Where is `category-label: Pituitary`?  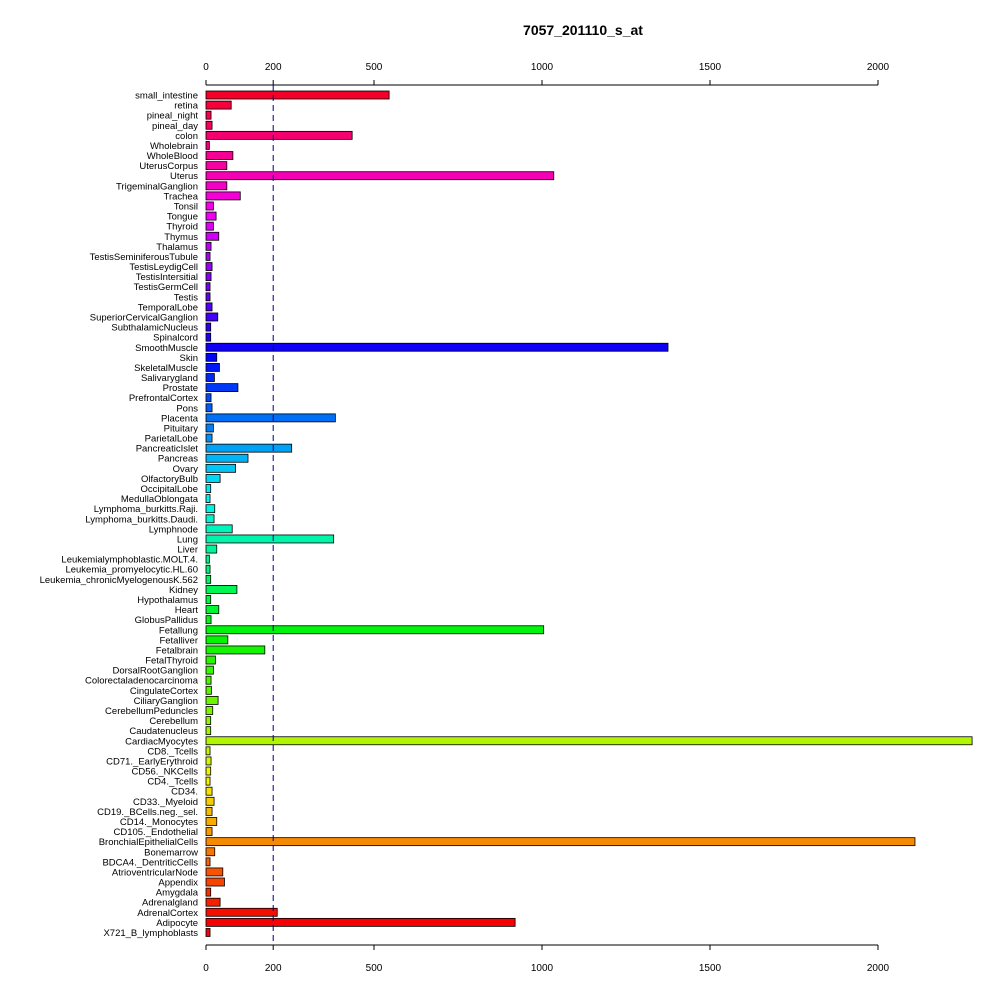 category-label: Pituitary is located at coordinates (181, 428).